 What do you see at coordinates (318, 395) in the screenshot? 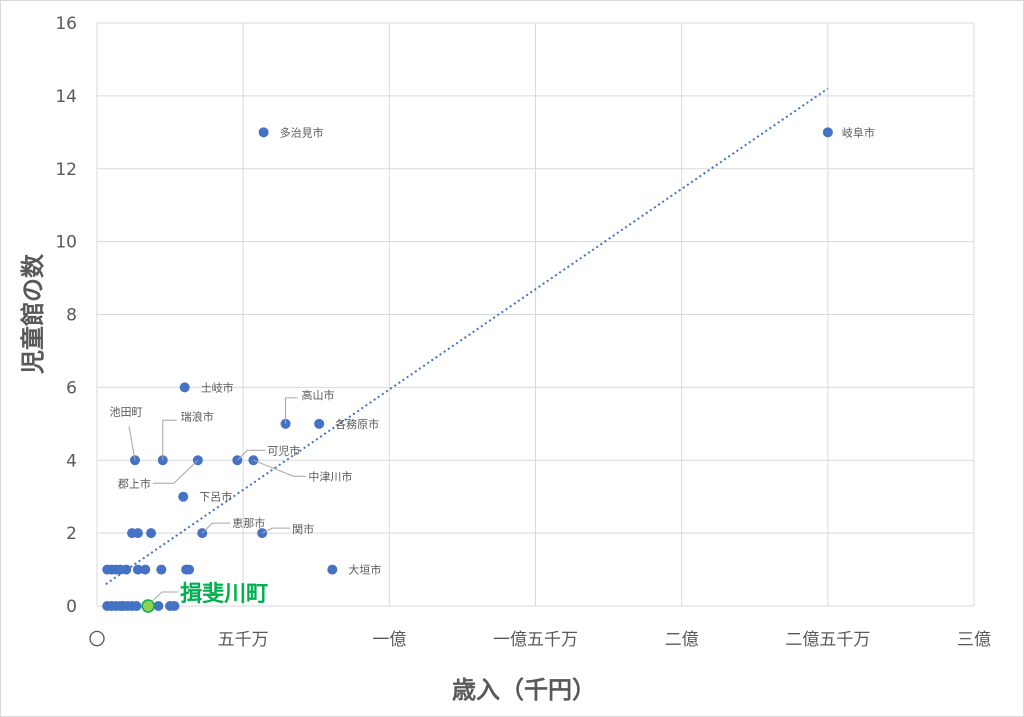
I see `data-label: 高山市` at bounding box center [318, 395].